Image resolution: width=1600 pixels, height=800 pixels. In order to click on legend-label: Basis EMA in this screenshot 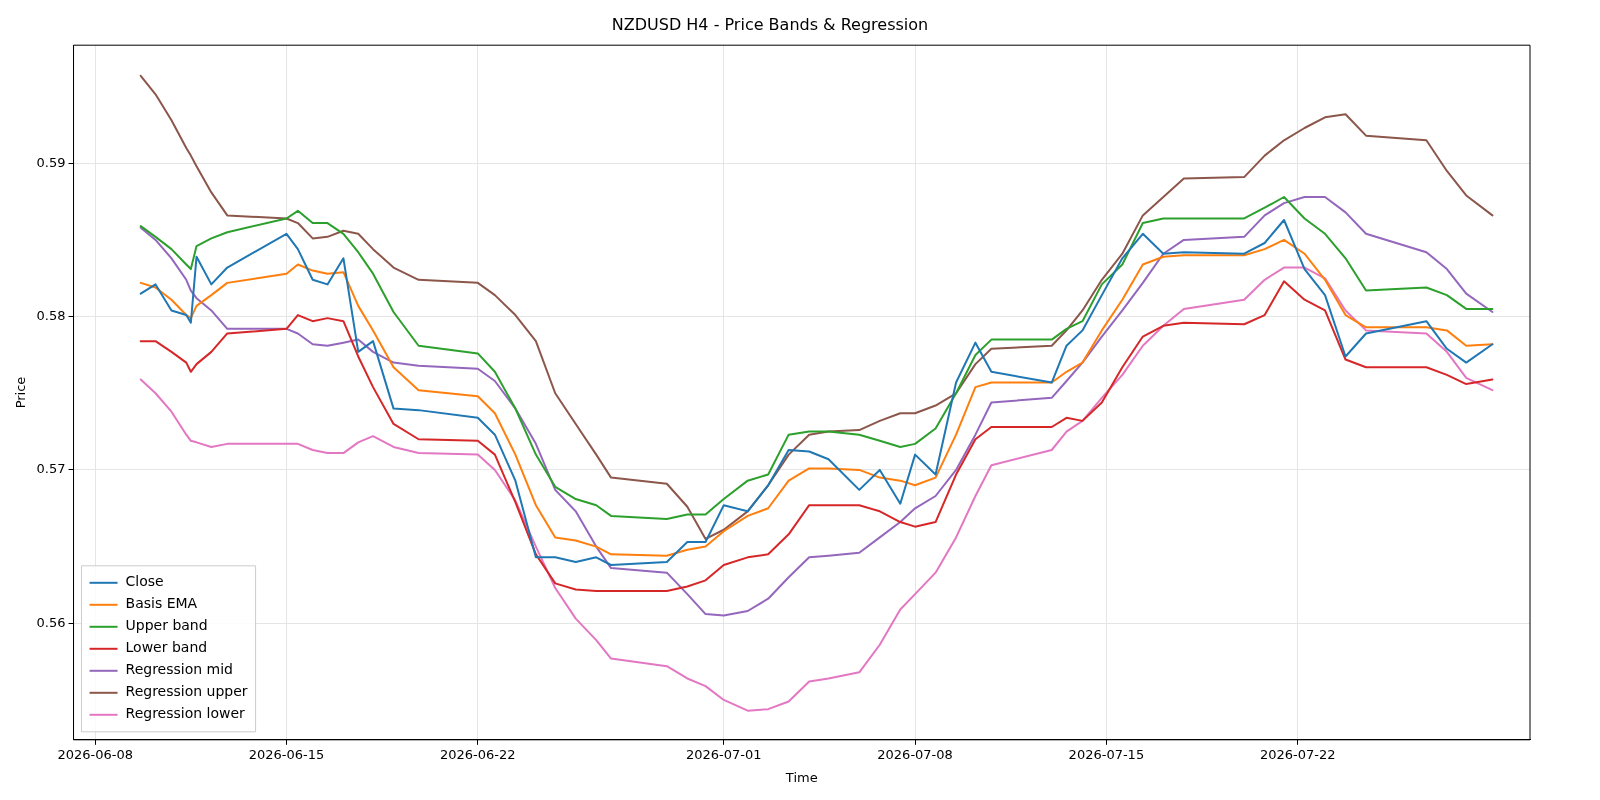, I will do `click(161, 603)`.